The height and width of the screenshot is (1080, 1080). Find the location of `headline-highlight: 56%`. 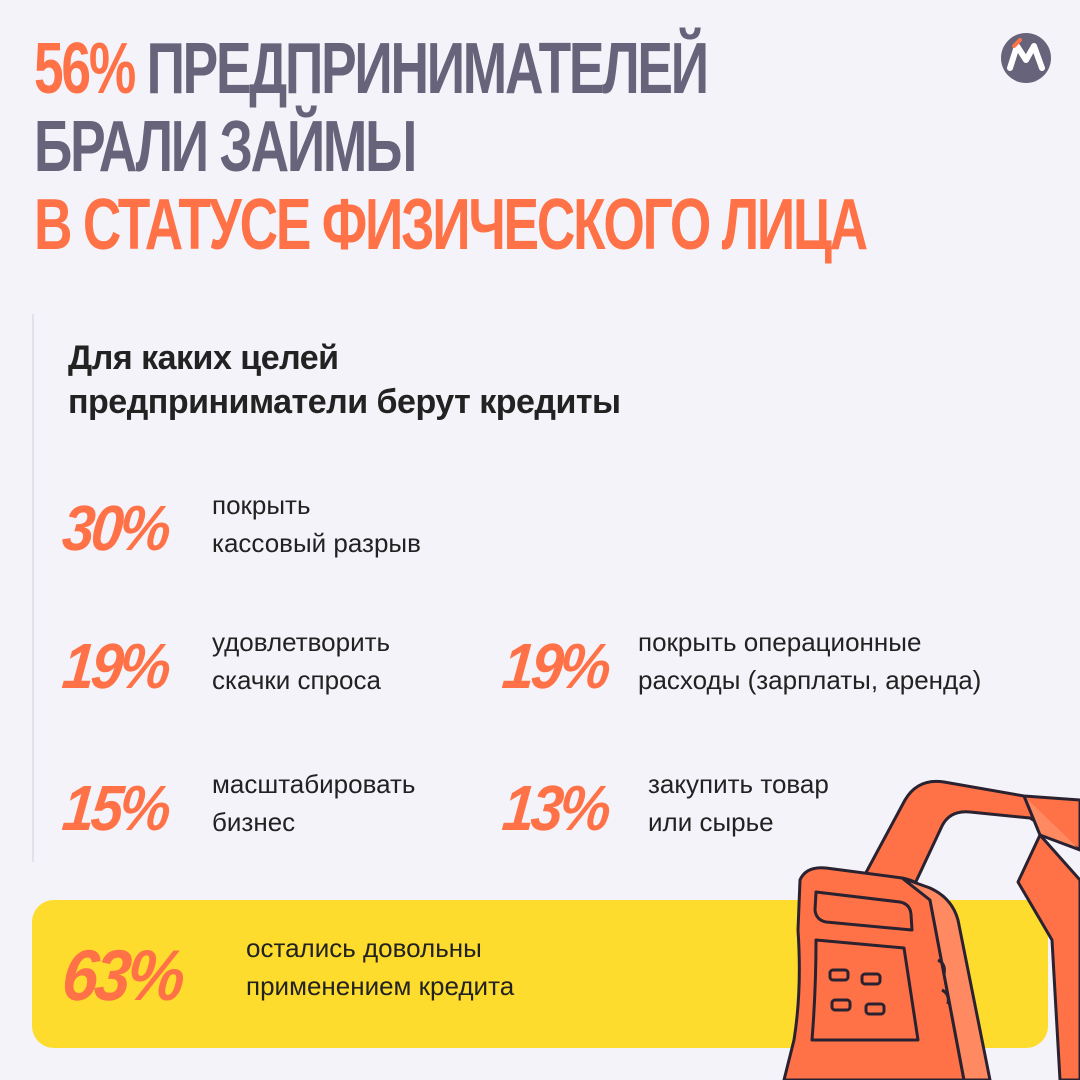

headline-highlight: 56% is located at coordinates (85, 69).